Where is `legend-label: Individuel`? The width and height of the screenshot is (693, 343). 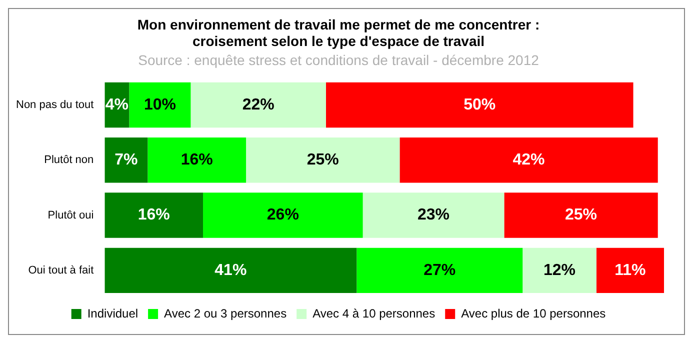 legend-label: Individuel is located at coordinates (112, 313).